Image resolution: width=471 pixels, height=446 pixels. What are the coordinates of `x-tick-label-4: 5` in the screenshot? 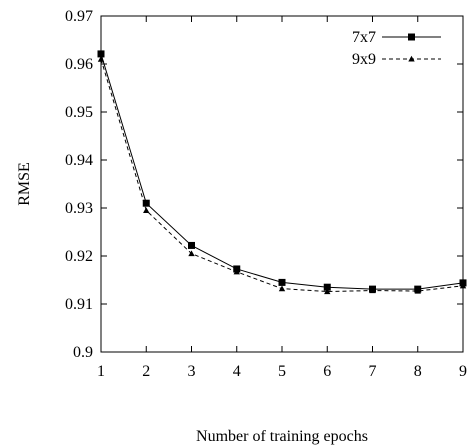 It's located at (282, 371).